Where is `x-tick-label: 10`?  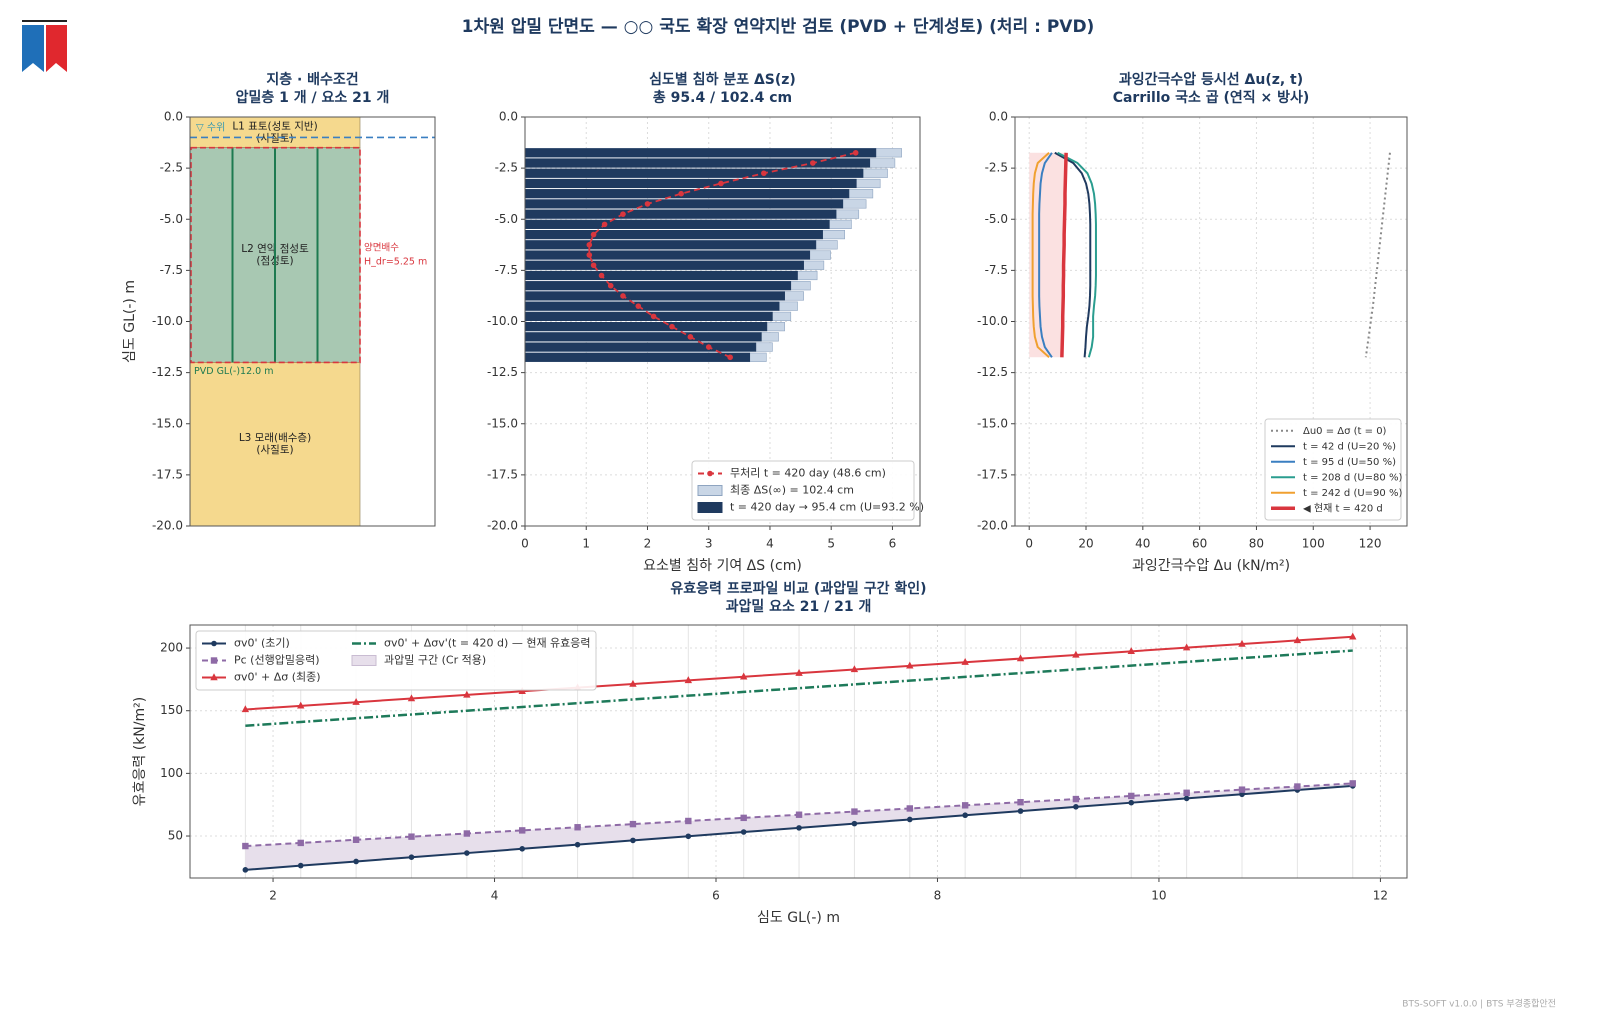
x-tick-label: 10 is located at coordinates (1158, 896).